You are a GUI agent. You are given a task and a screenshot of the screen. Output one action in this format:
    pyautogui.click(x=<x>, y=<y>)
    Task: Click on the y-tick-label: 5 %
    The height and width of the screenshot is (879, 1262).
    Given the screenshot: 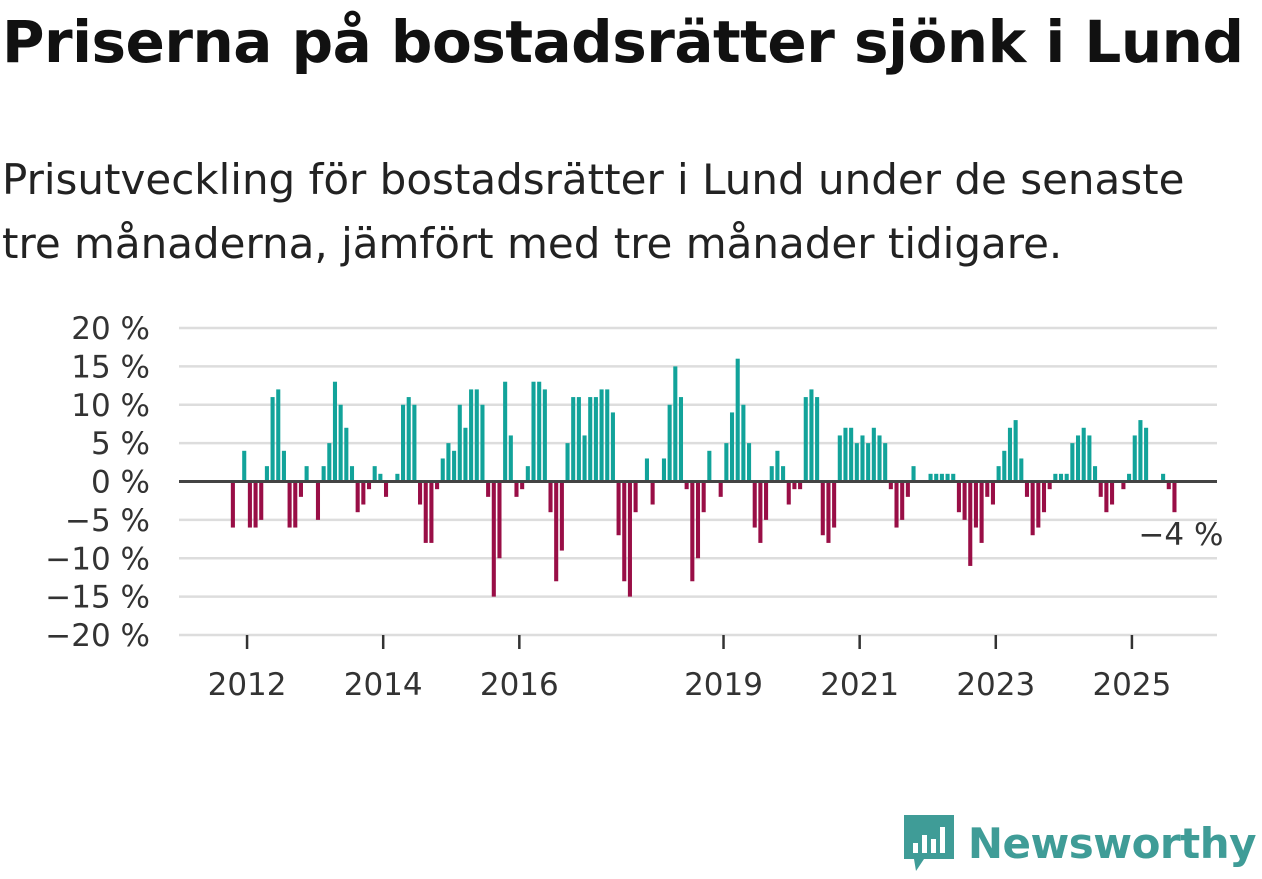 What is the action you would take?
    pyautogui.click(x=120, y=444)
    